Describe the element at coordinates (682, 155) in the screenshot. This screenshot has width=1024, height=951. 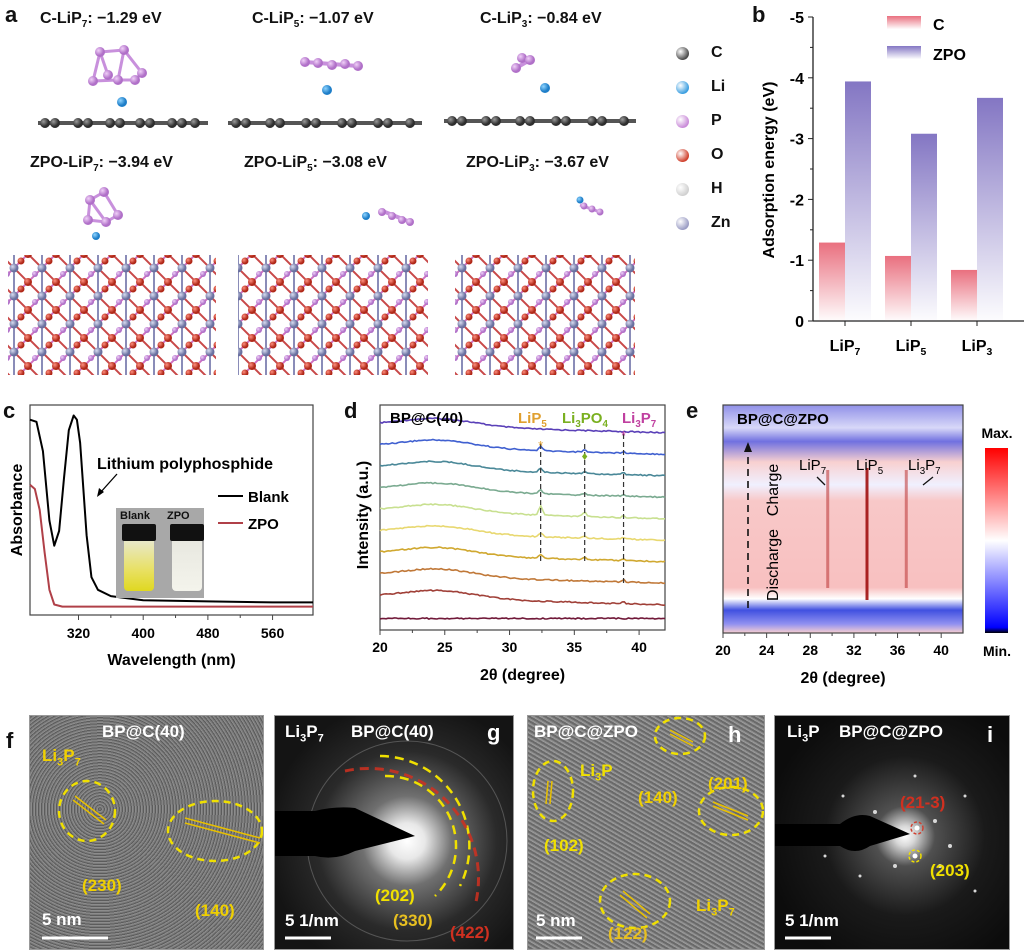
I see `atom-o-icon` at that location.